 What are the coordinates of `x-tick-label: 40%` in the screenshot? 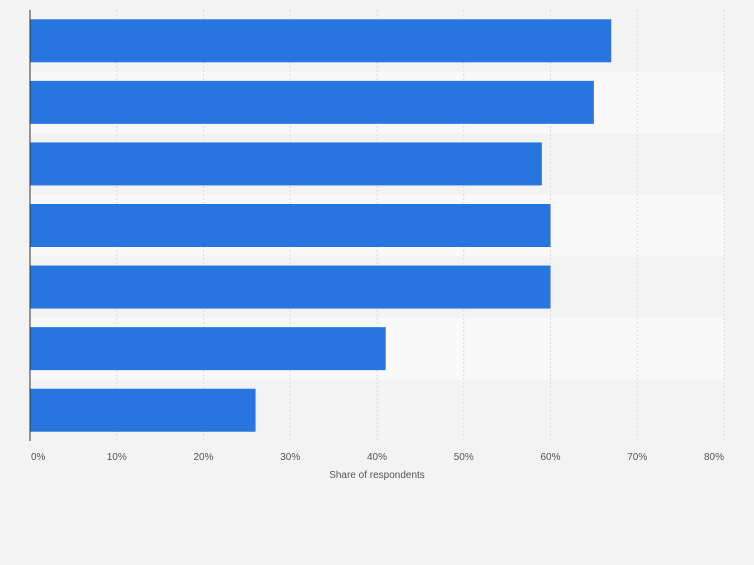 It's located at (377, 457).